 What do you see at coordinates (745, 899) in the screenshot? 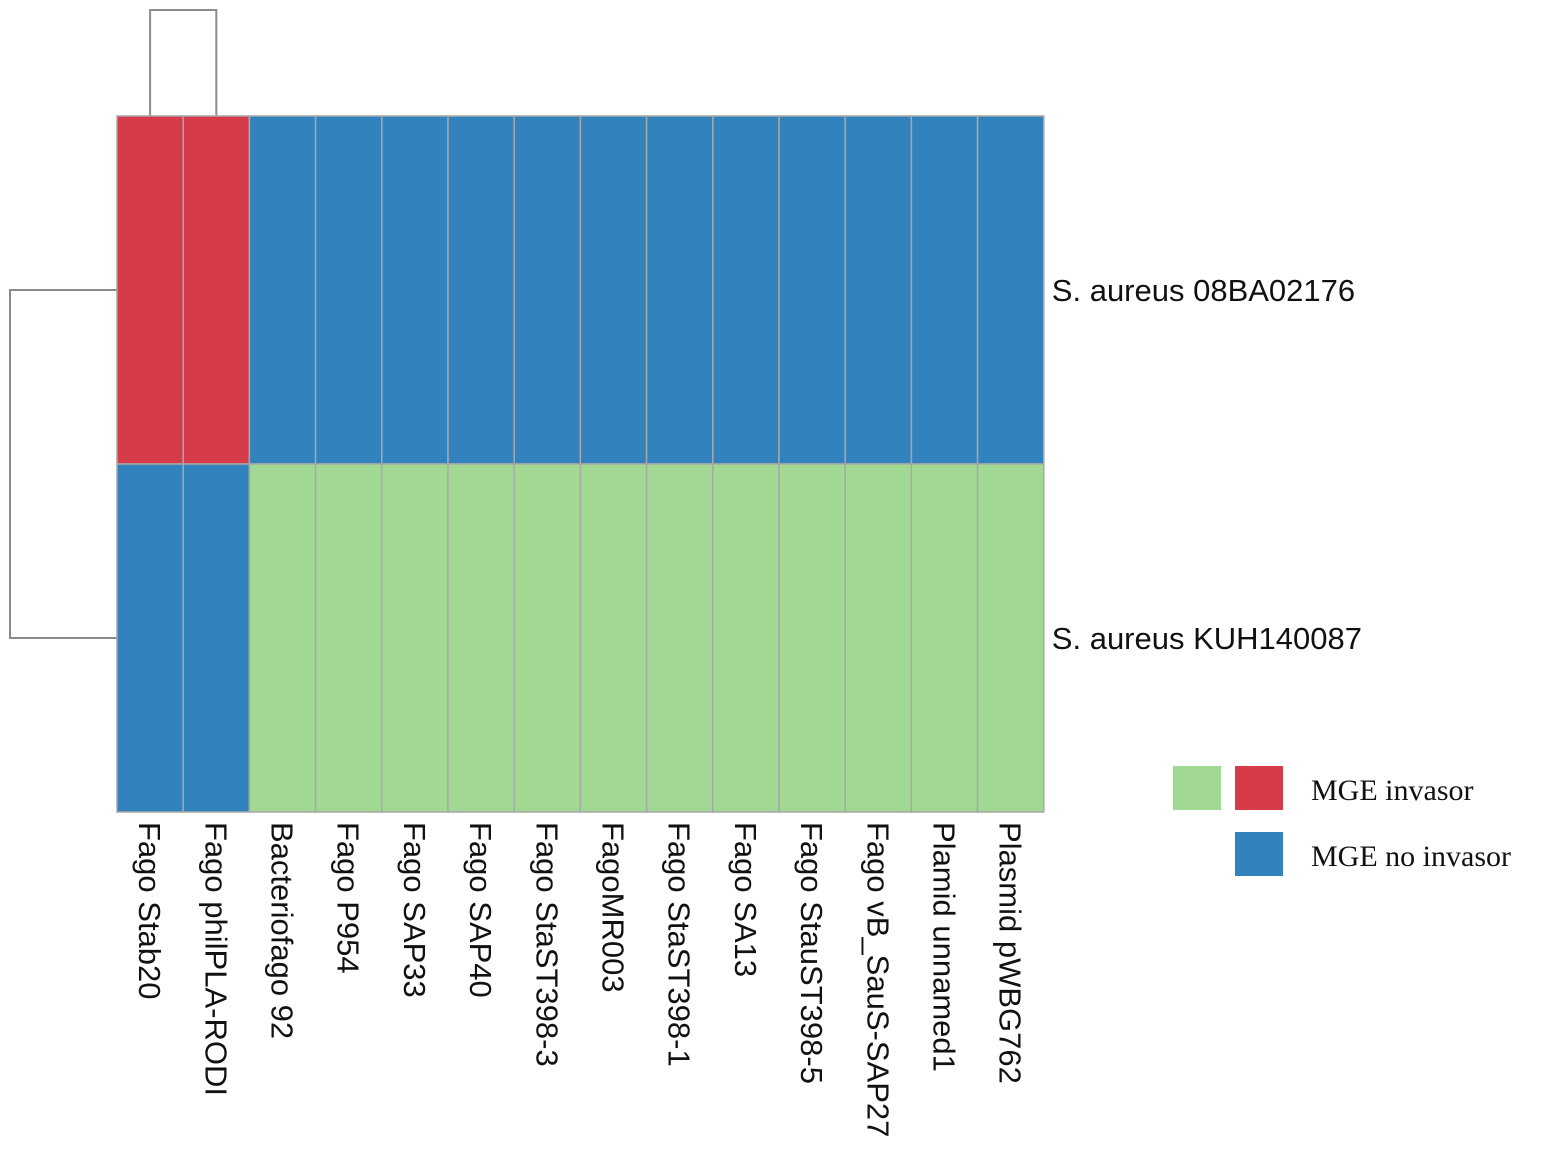
I see `column-label-fago-sa13: Fago SA13` at bounding box center [745, 899].